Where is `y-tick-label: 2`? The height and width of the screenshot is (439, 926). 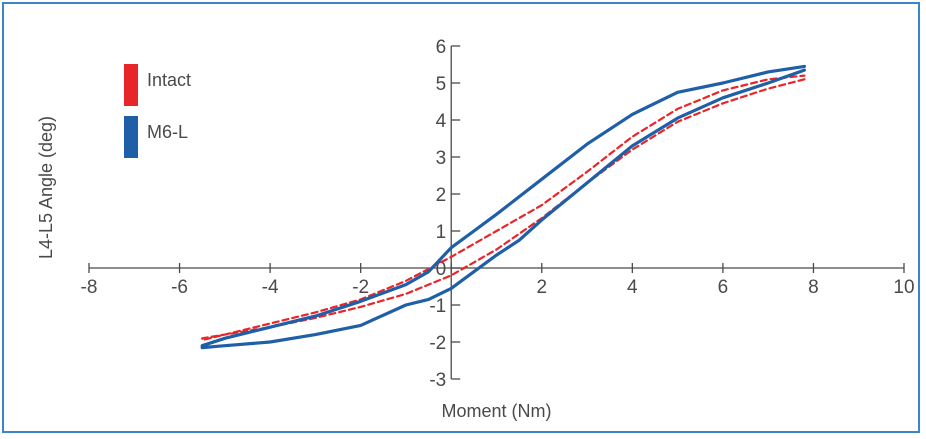
y-tick-label: 2 is located at coordinates (441, 195).